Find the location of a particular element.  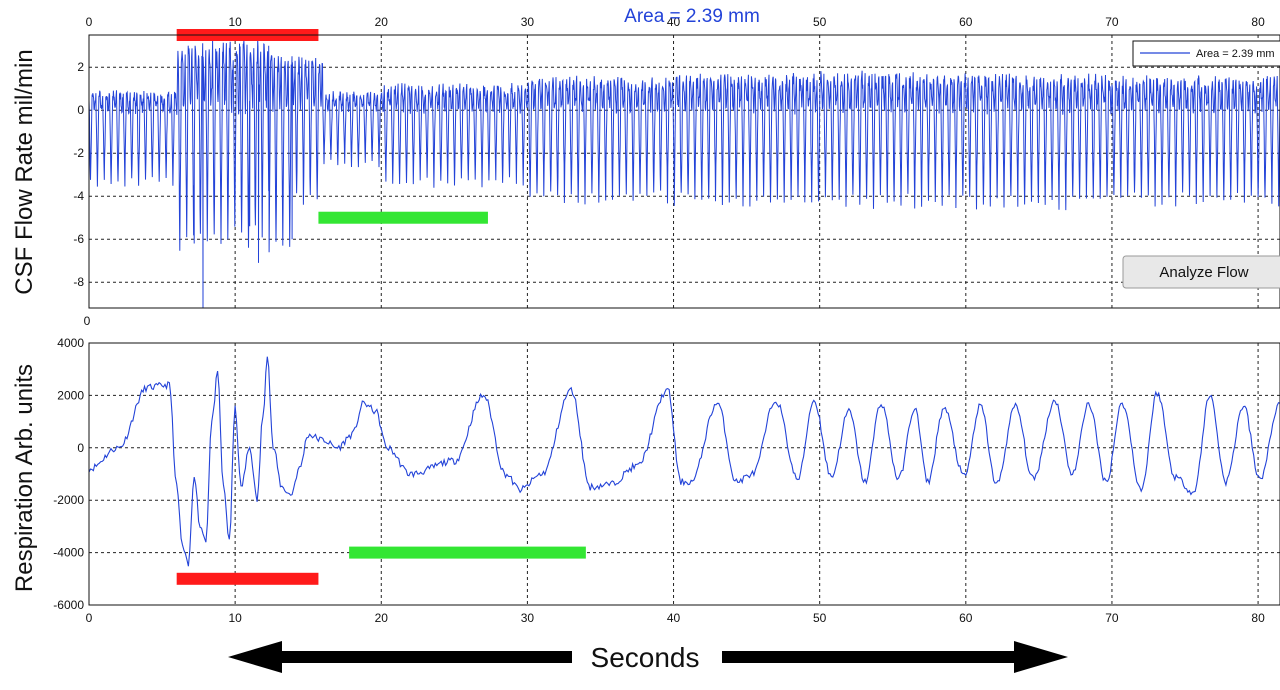

y-tick-label: -4 is located at coordinates (78, 196).